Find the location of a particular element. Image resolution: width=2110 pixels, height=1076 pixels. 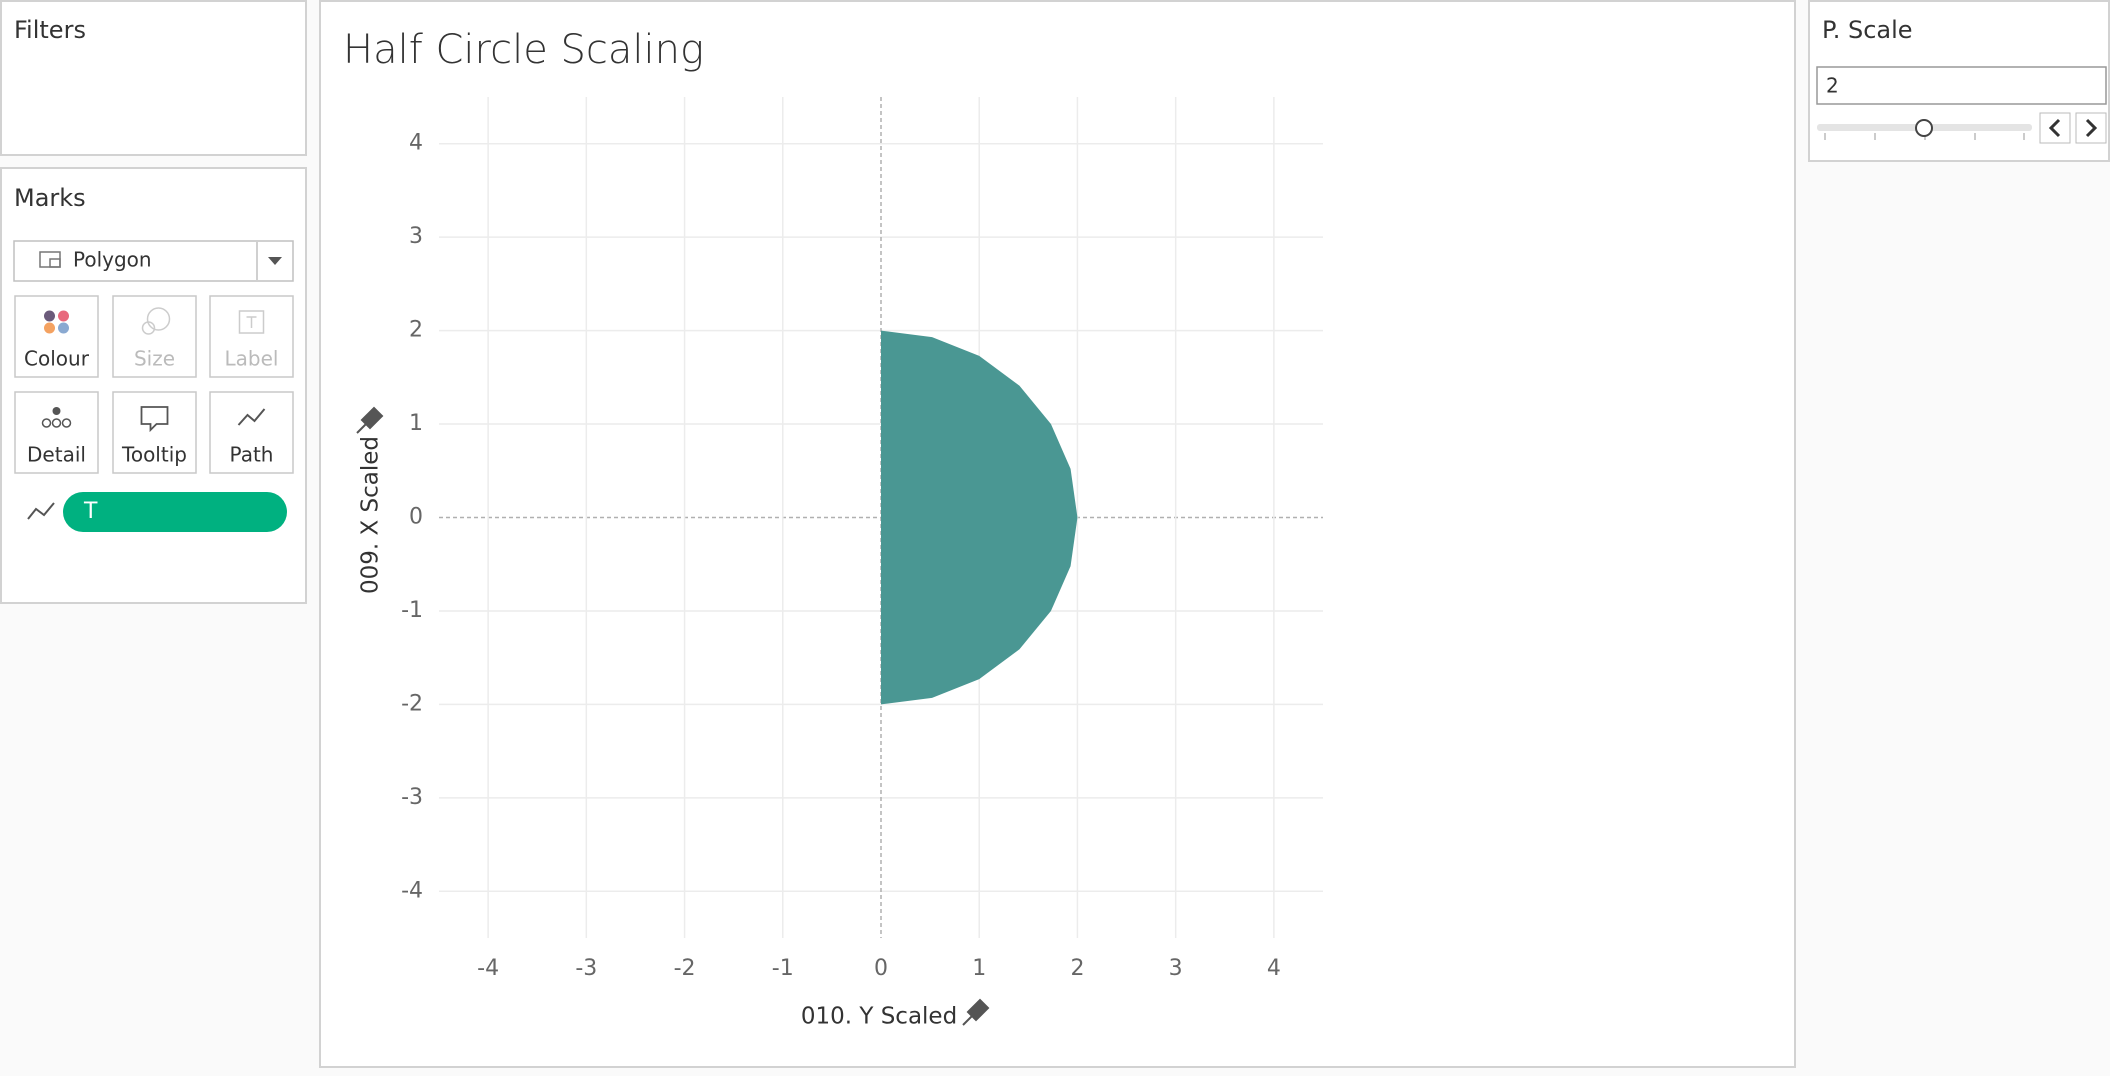

filters-panel is located at coordinates (153, 78).